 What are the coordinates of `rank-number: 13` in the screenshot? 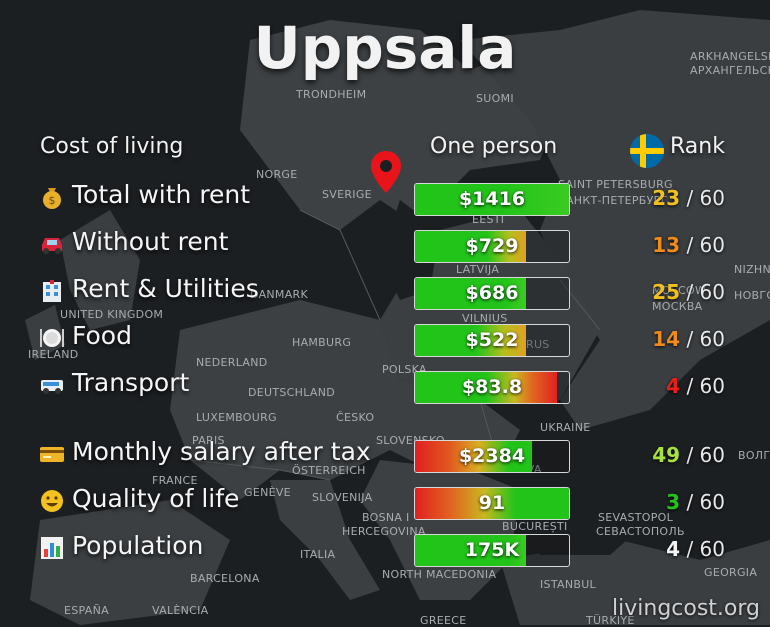 It's located at (666, 245).